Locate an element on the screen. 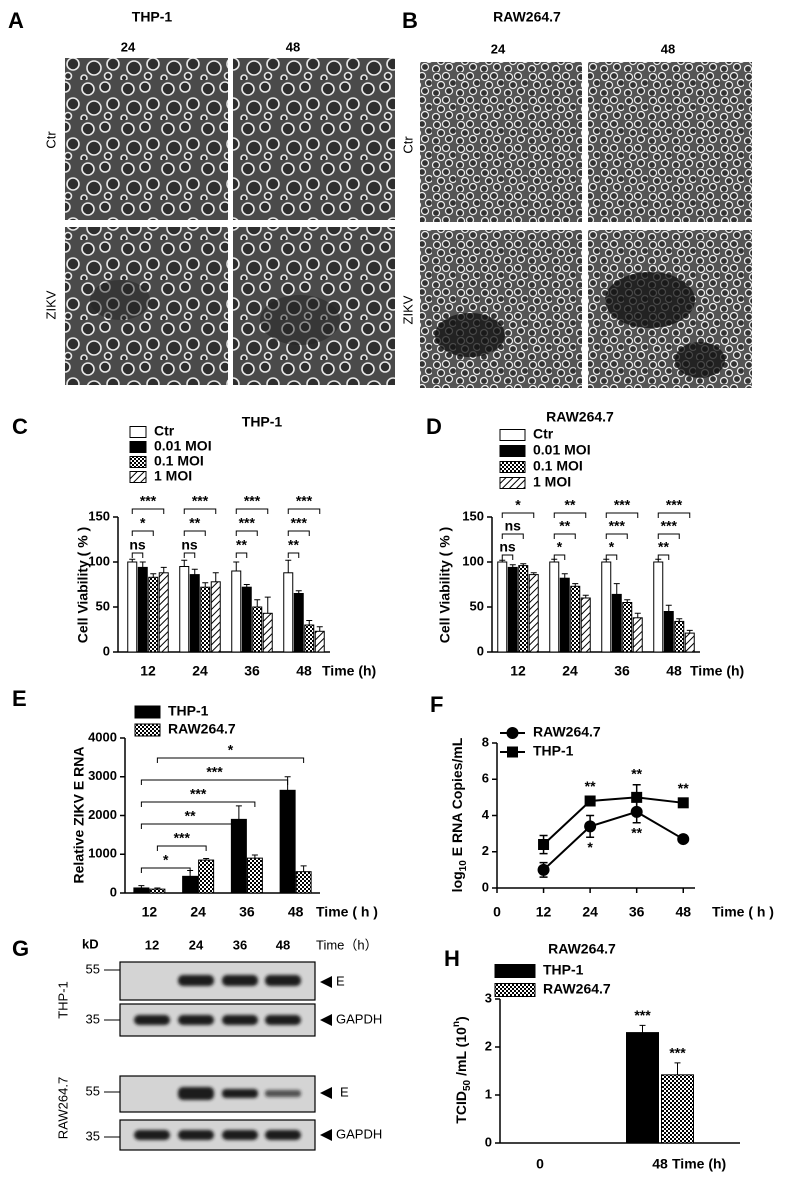 This screenshot has width=797, height=1186. y-axis-label: Cell Viability ( % ) is located at coordinates (83, 585).